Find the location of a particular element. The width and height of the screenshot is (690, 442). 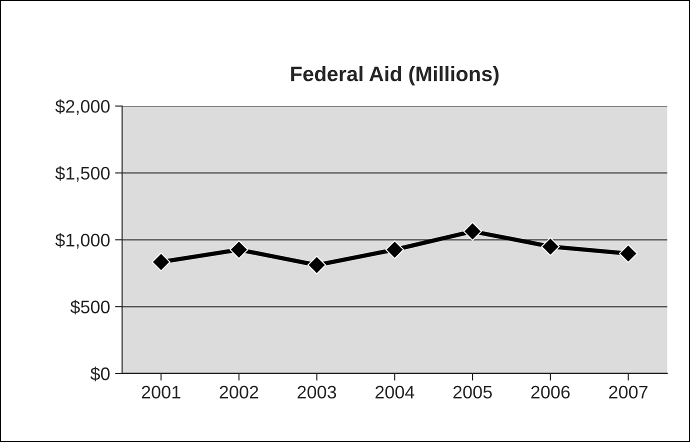

x-tick-label: 2003 is located at coordinates (317, 392).